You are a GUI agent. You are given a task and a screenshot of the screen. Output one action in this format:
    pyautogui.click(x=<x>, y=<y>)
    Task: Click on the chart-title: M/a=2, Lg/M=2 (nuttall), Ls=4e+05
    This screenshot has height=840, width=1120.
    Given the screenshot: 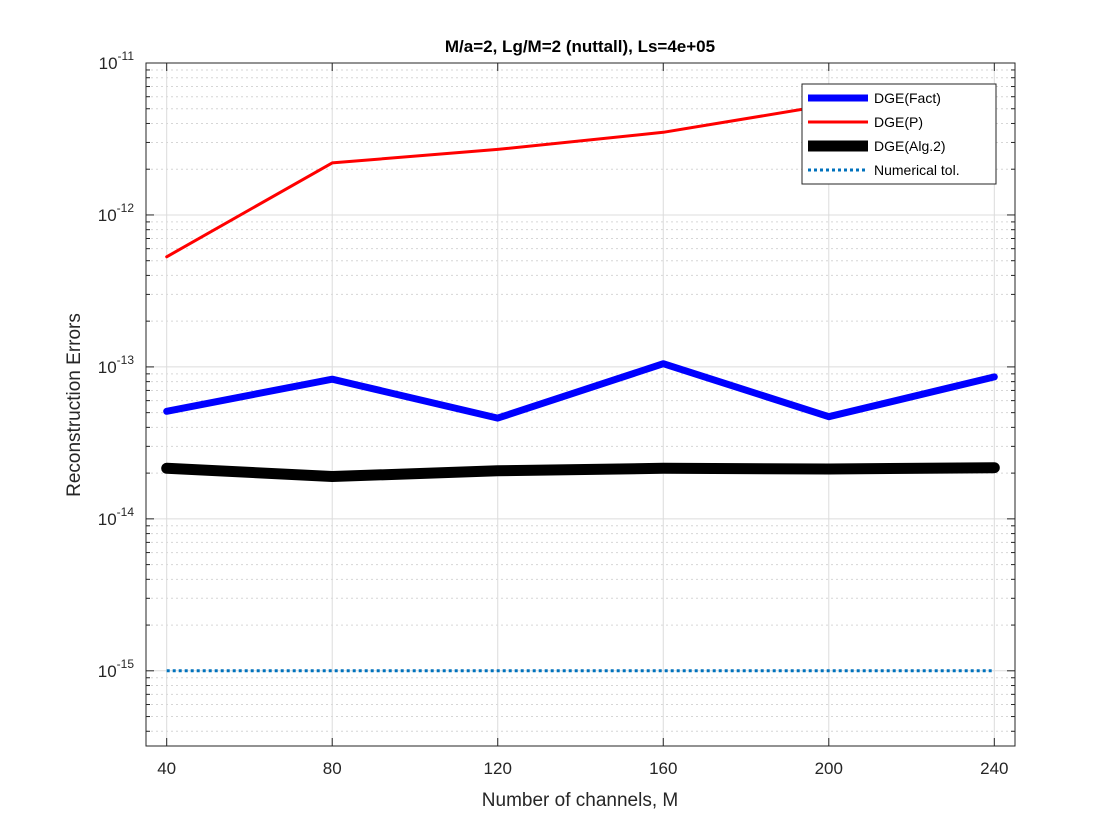 What is the action you would take?
    pyautogui.click(x=580, y=46)
    